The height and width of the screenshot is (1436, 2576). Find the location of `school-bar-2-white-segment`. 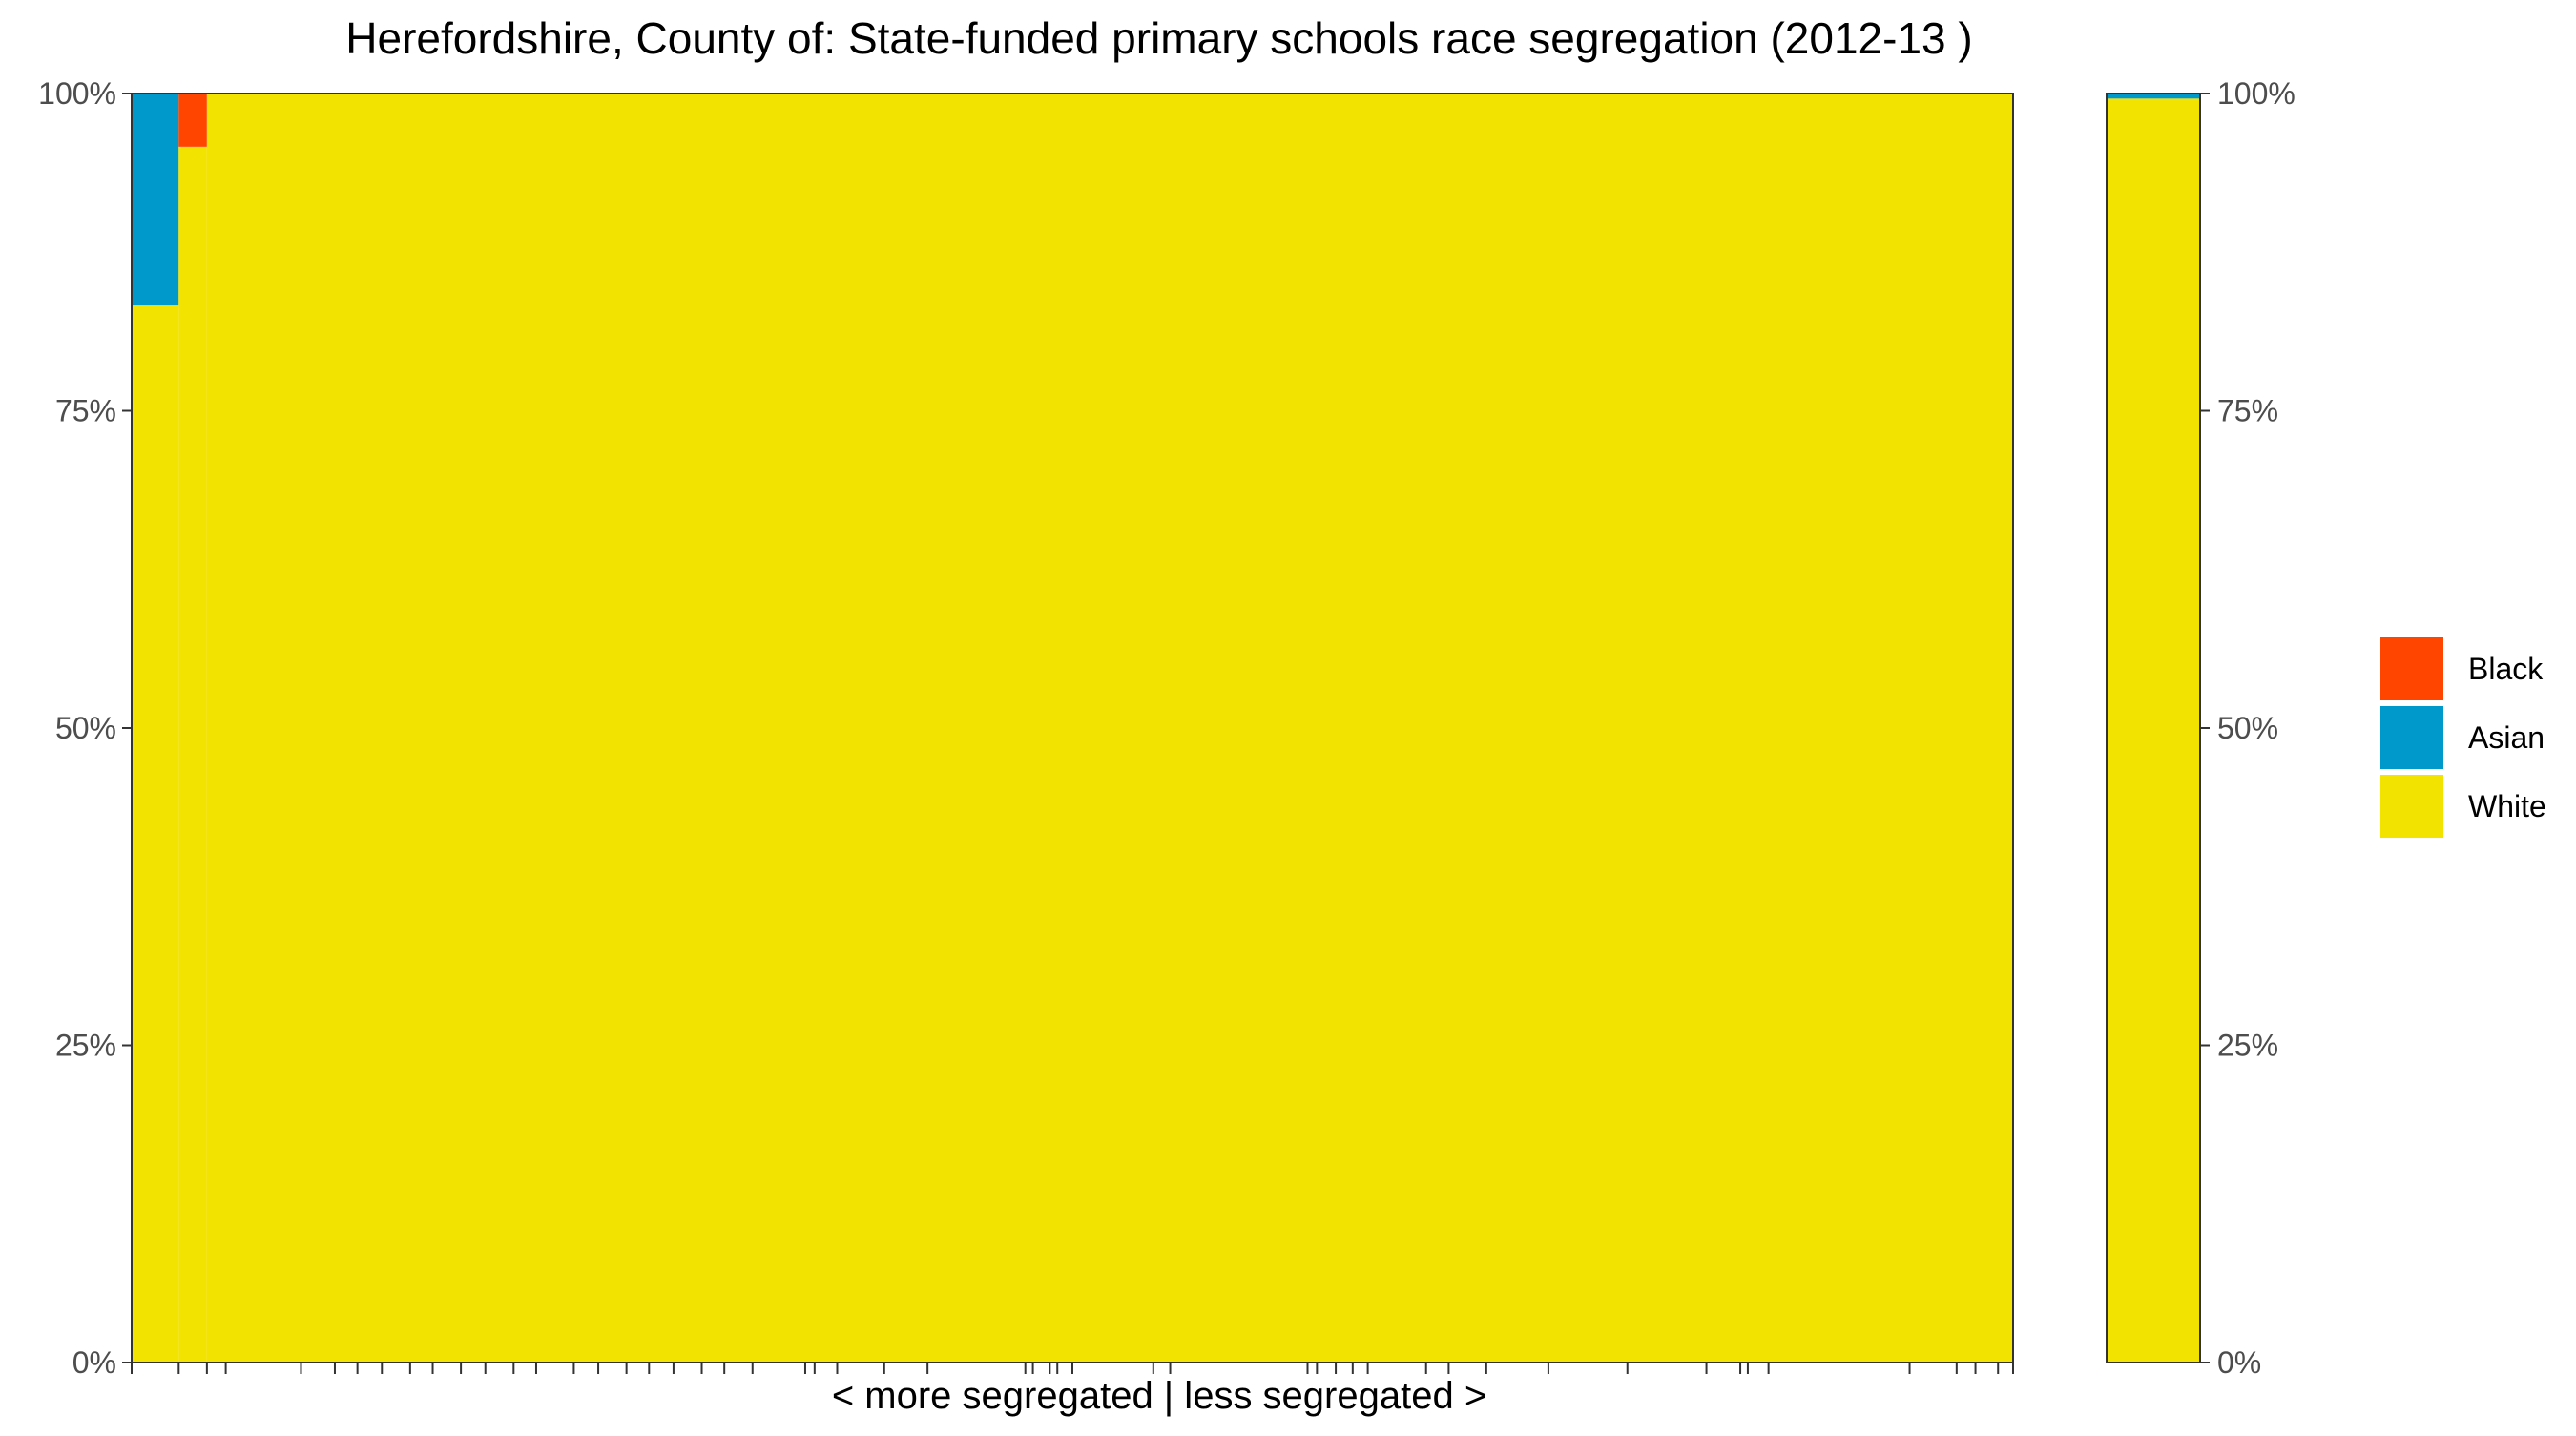

school-bar-2-white-segment is located at coordinates (192, 754).